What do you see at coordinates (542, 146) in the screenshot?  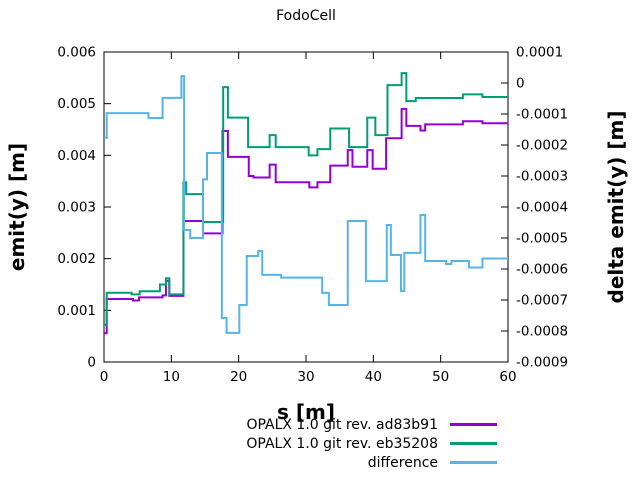 I see `y-right-tick-label: -0.0002` at bounding box center [542, 146].